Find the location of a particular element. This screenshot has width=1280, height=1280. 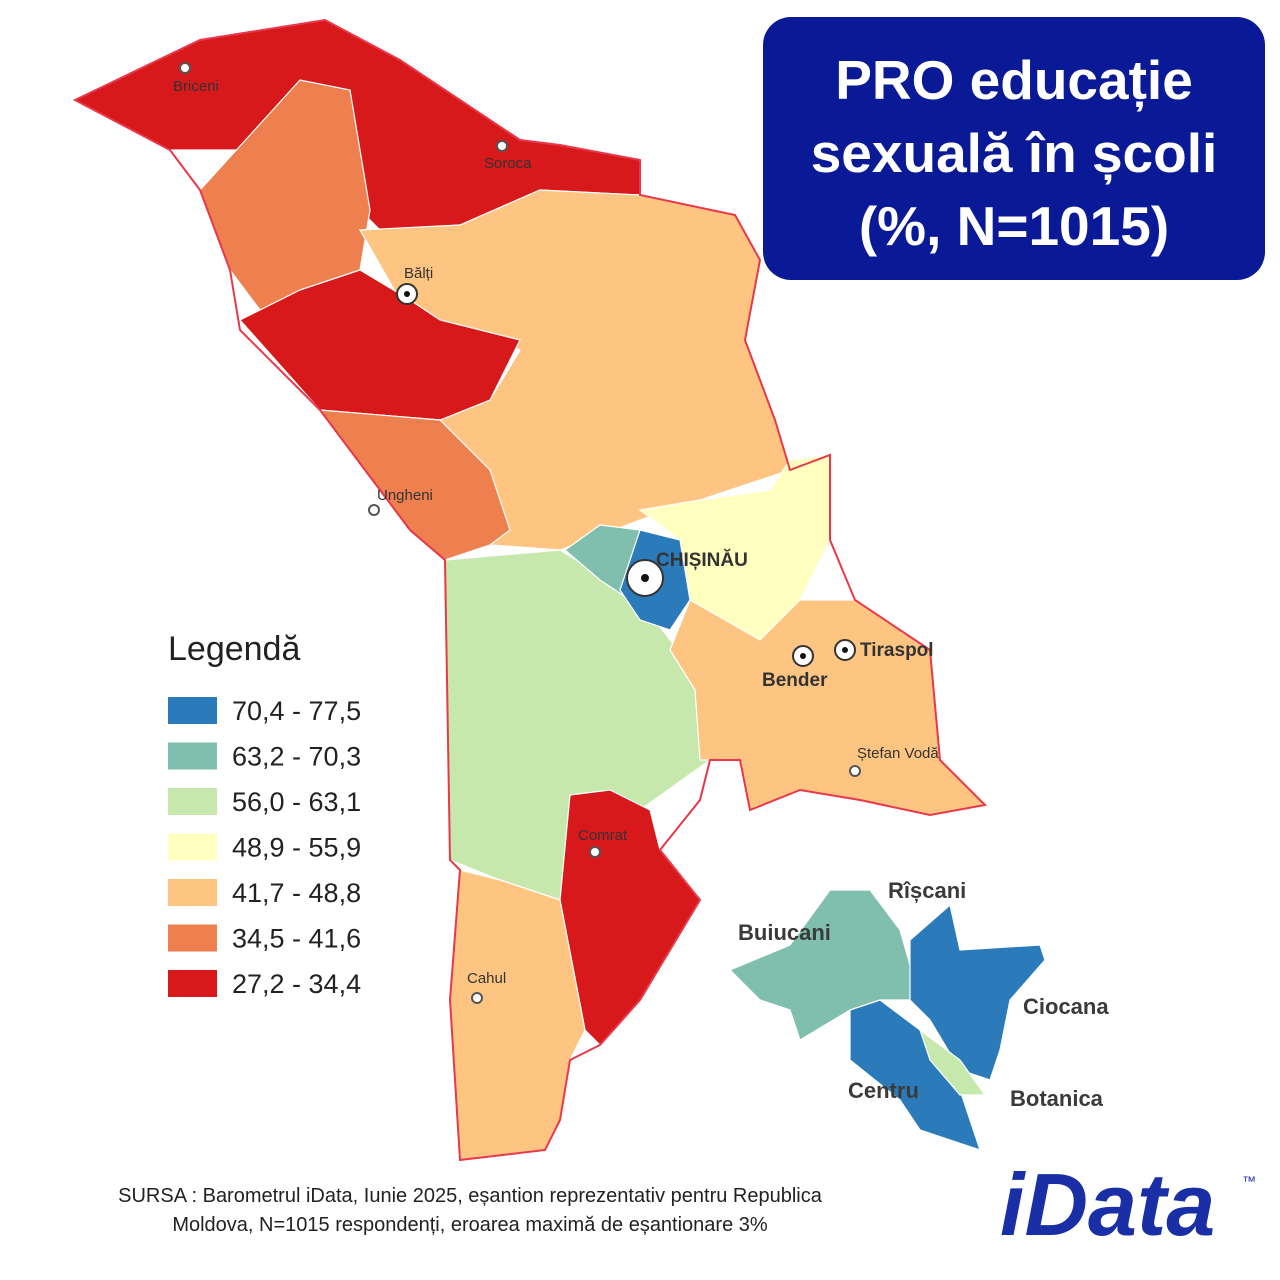

legend-label: 48,9 - 55,9 is located at coordinates (296, 848).